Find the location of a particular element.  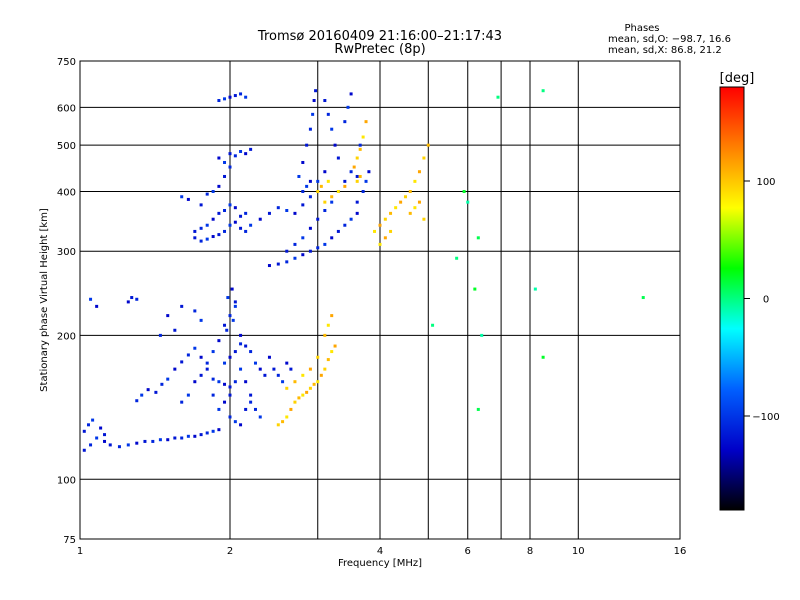

y-tick-label: 200 is located at coordinates (66, 336).